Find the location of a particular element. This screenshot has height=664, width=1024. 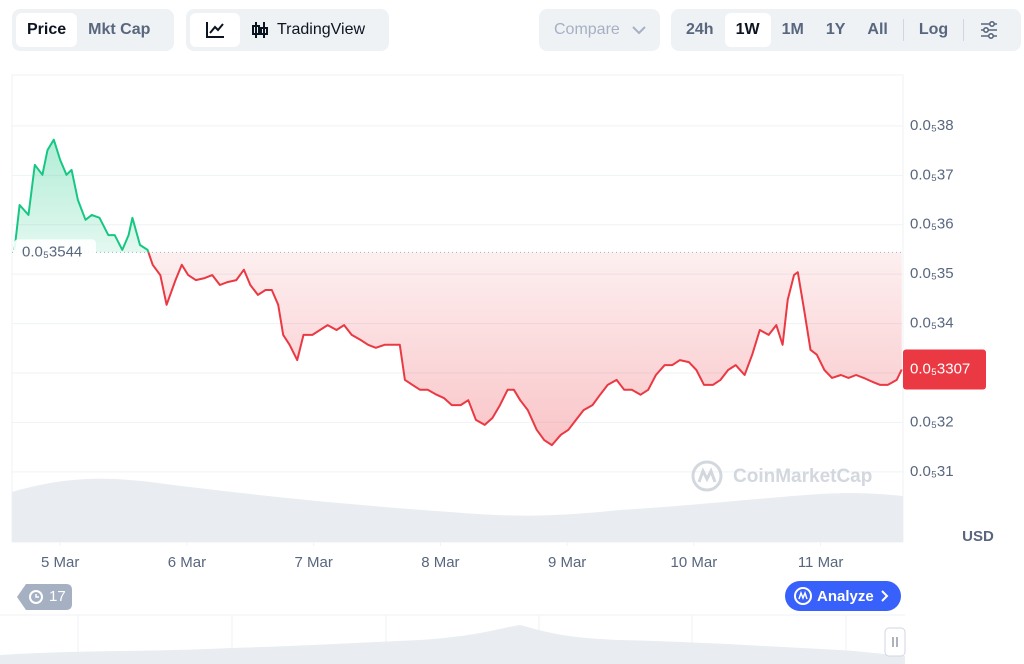

history-badge: 17 is located at coordinates (44, 597).